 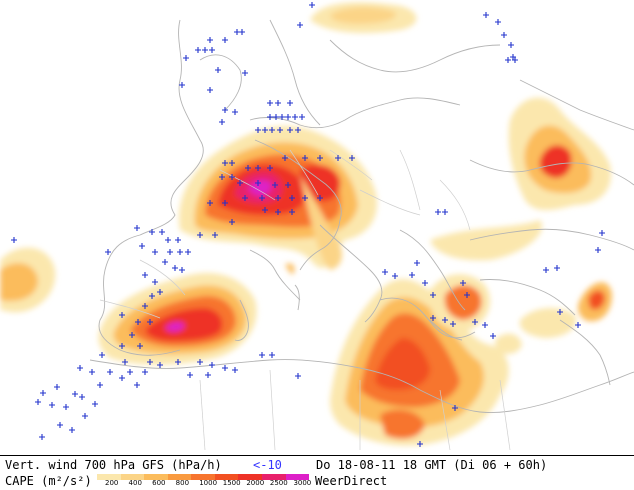 What do you see at coordinates (159, 483) in the screenshot?
I see `legend-tick-label: 600` at bounding box center [159, 483].